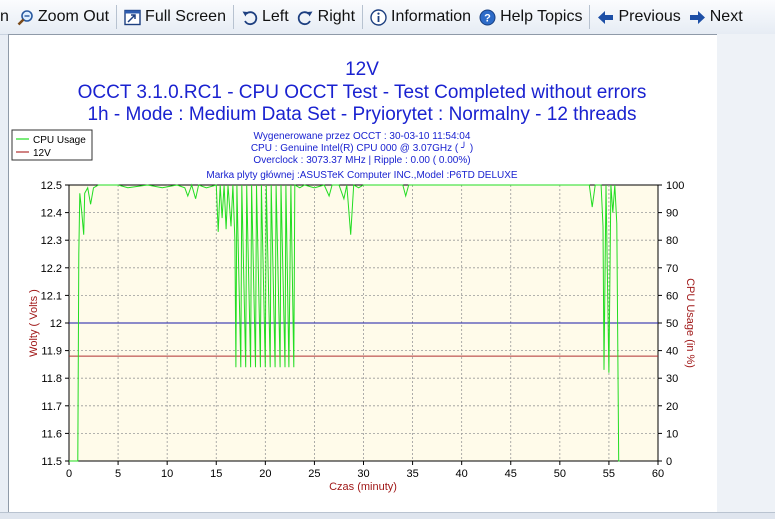  What do you see at coordinates (672, 407) in the screenshot?
I see `y2-tick-label: 20` at bounding box center [672, 407].